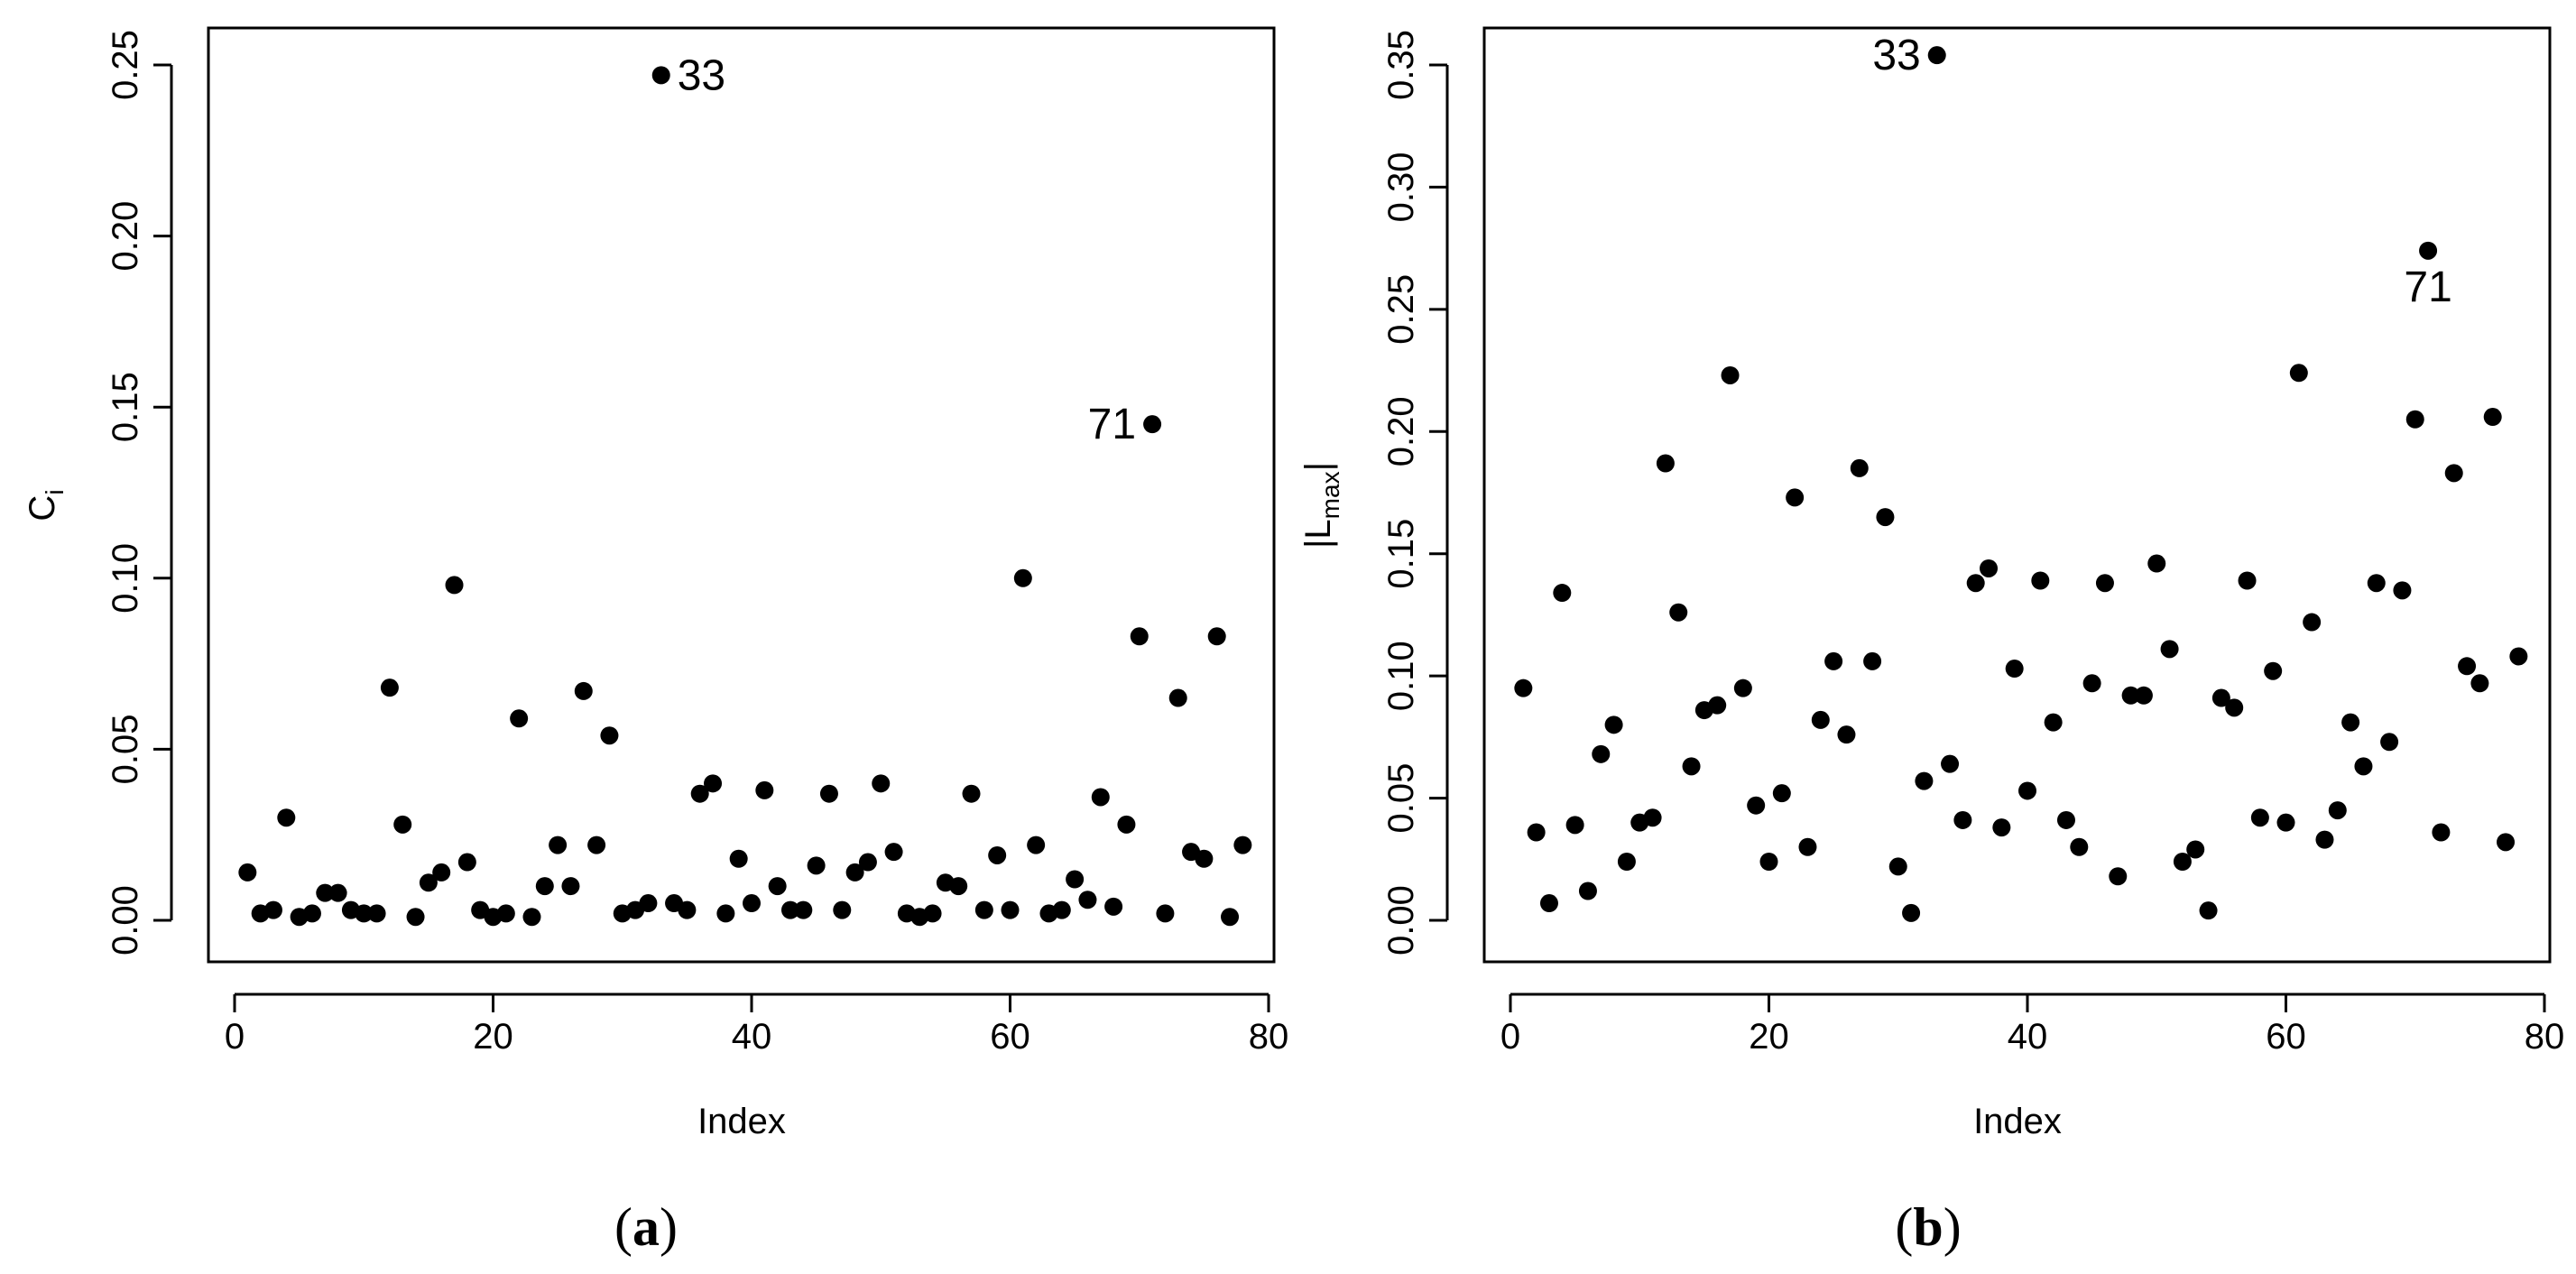 Image resolution: width=2576 pixels, height=1274 pixels. I want to click on panel-a-y-tick-label: 0.15, so click(125, 407).